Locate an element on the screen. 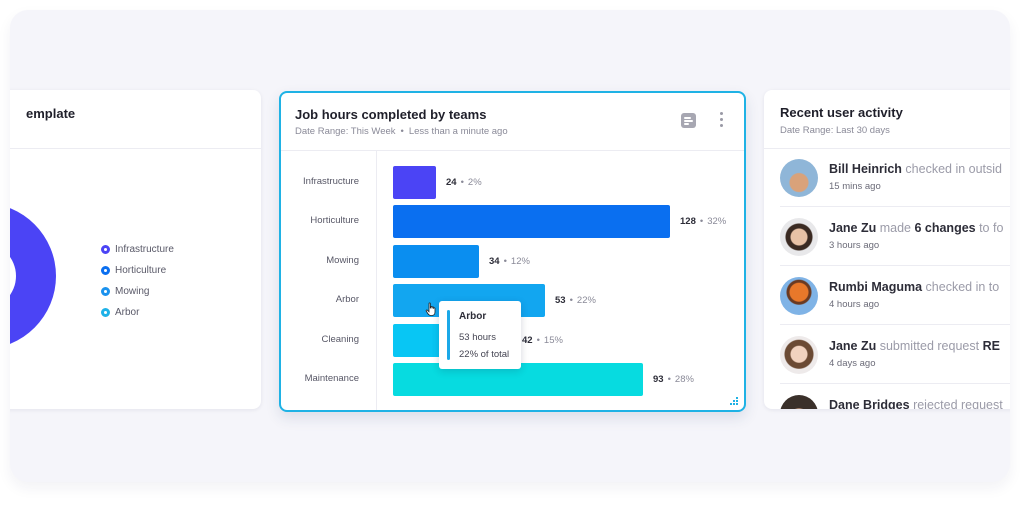 The width and height of the screenshot is (1024, 510). hand-cursor-icon is located at coordinates (430, 309).